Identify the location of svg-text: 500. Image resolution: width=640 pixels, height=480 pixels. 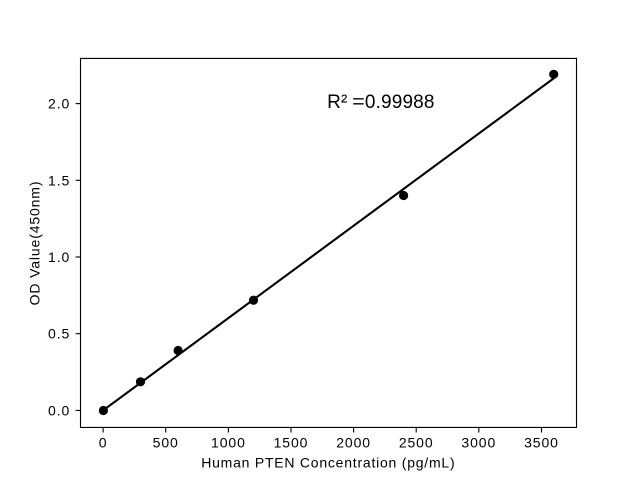
(166, 443).